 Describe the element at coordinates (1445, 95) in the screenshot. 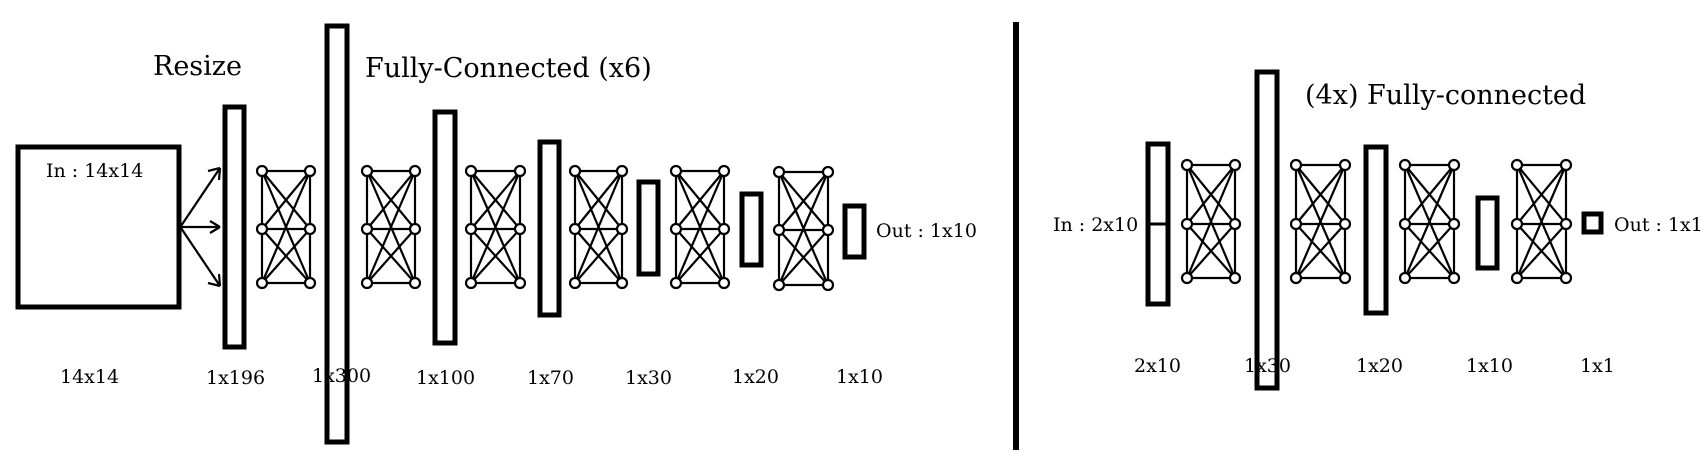

I see `right-fc-title: (4x) Fully-connected` at that location.